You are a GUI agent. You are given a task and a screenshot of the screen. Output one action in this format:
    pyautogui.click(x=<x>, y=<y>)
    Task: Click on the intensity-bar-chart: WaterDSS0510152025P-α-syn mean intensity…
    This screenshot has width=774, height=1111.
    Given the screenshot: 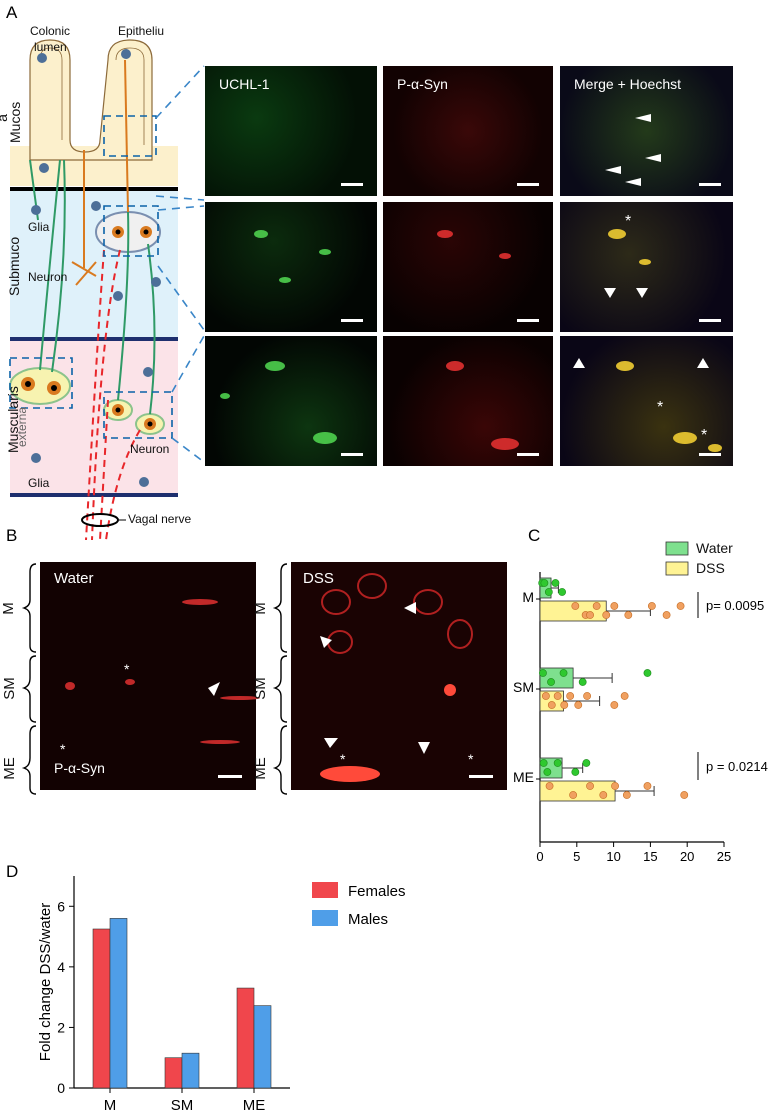 What is the action you would take?
    pyautogui.click(x=640, y=702)
    